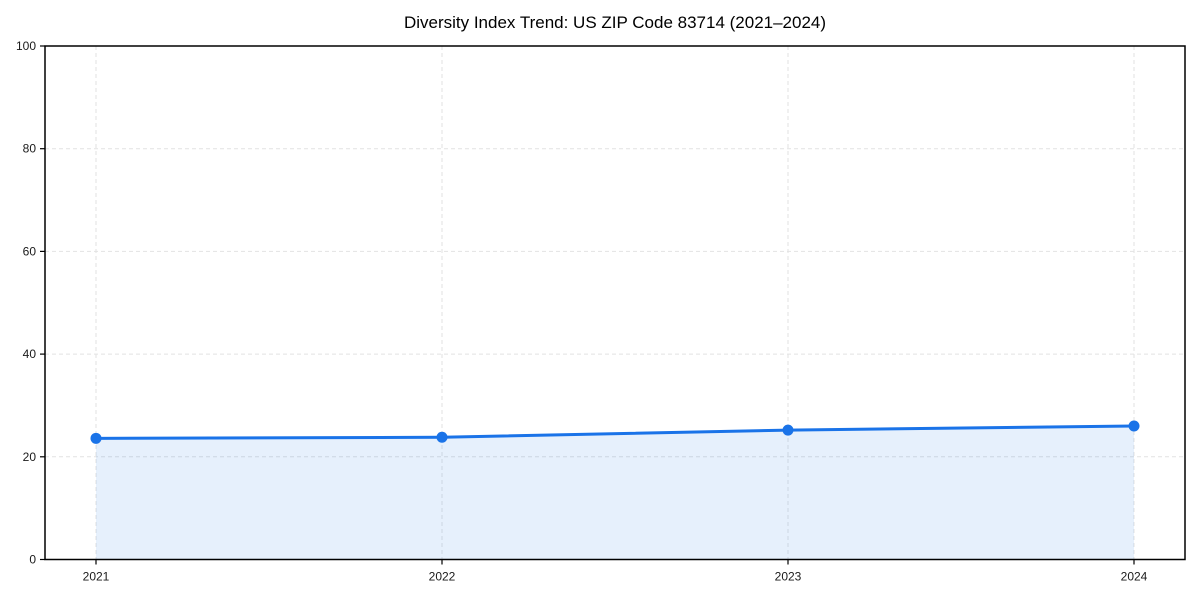 This screenshot has width=1200, height=600. What do you see at coordinates (30, 149) in the screenshot?
I see `y-tick-label: 80` at bounding box center [30, 149].